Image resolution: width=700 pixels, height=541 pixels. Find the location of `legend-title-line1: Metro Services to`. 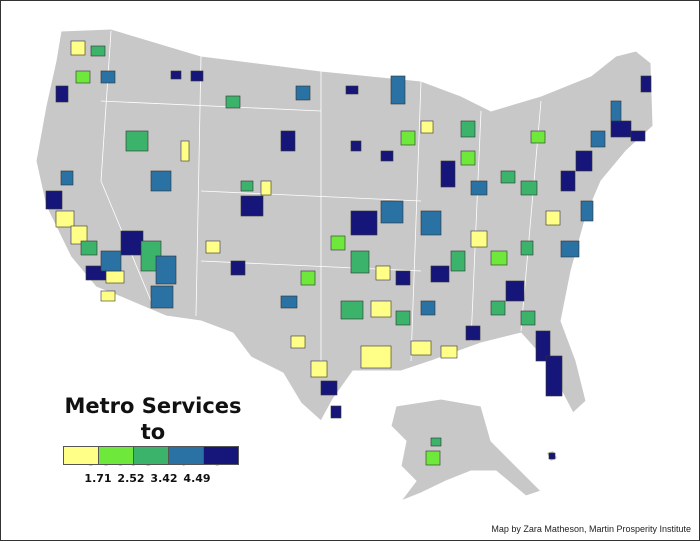

legend-title-line1: Metro Services to is located at coordinates (153, 419).